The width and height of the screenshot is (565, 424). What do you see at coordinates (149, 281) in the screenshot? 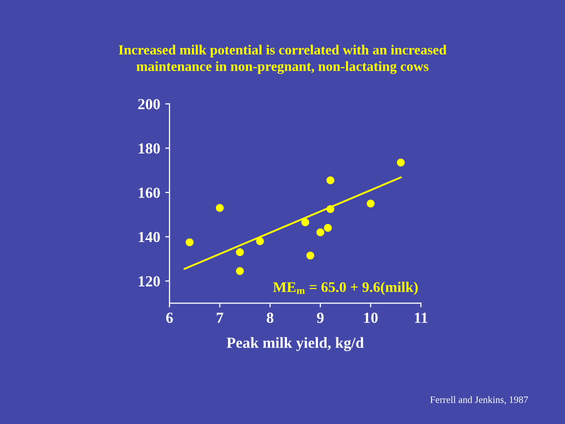
I see `y-tick-label: 120` at bounding box center [149, 281].